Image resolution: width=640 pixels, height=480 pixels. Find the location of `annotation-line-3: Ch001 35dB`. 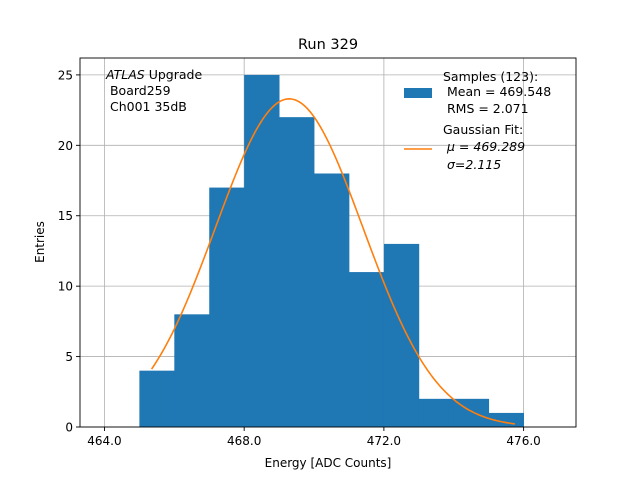

annotation-line-3: Ch001 35dB is located at coordinates (146, 106).